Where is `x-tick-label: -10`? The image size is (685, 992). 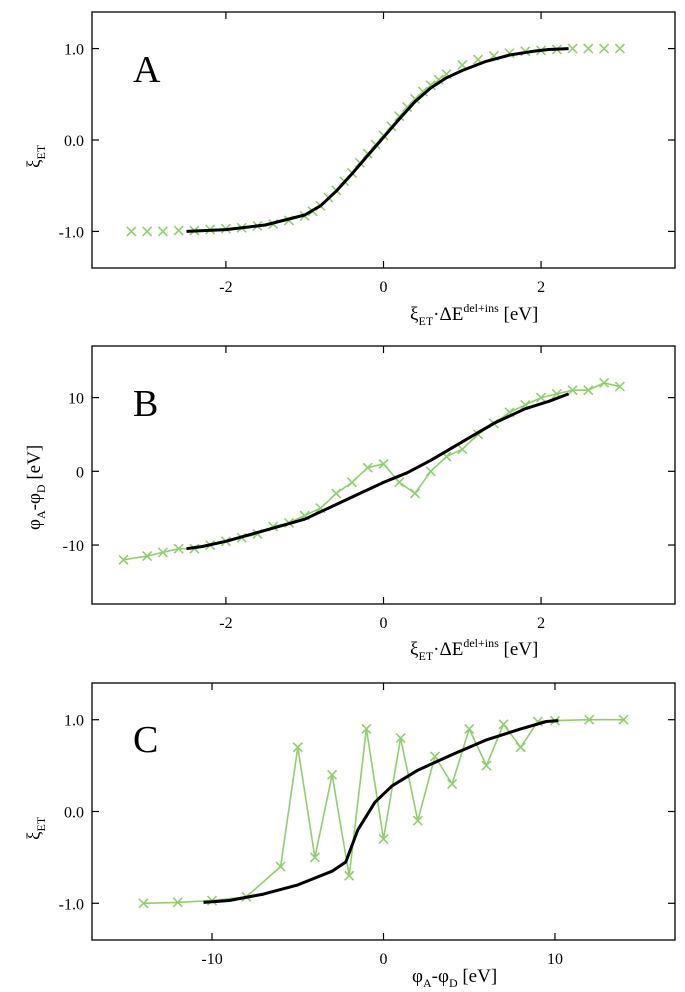 x-tick-label: -10 is located at coordinates (211, 959).